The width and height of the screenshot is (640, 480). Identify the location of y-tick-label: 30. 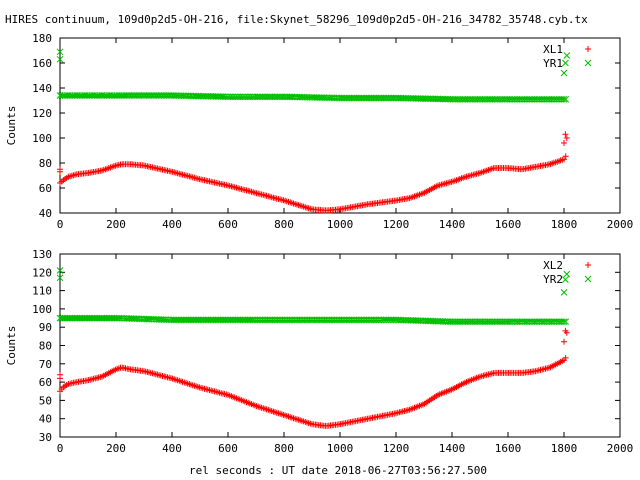
(45, 437).